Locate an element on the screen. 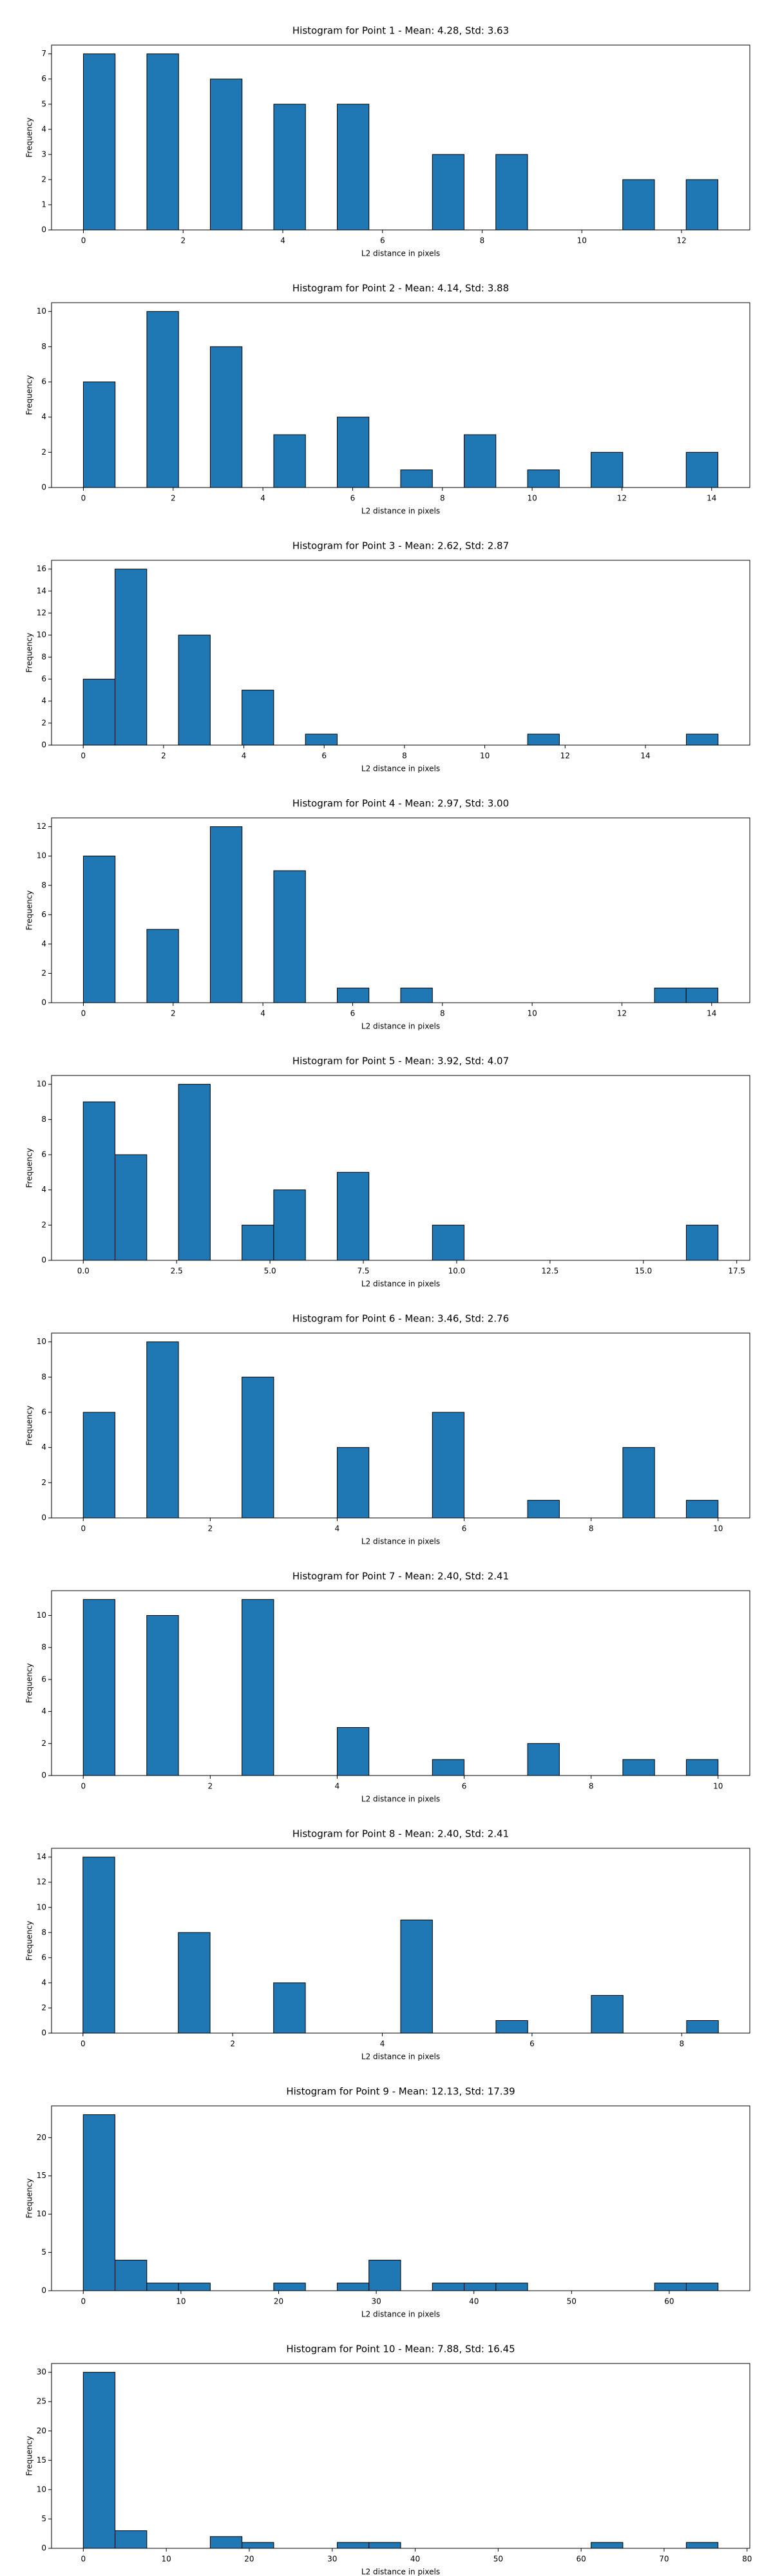 The width and height of the screenshot is (773, 2576). y-tick-label: 25 is located at coordinates (41, 2401).